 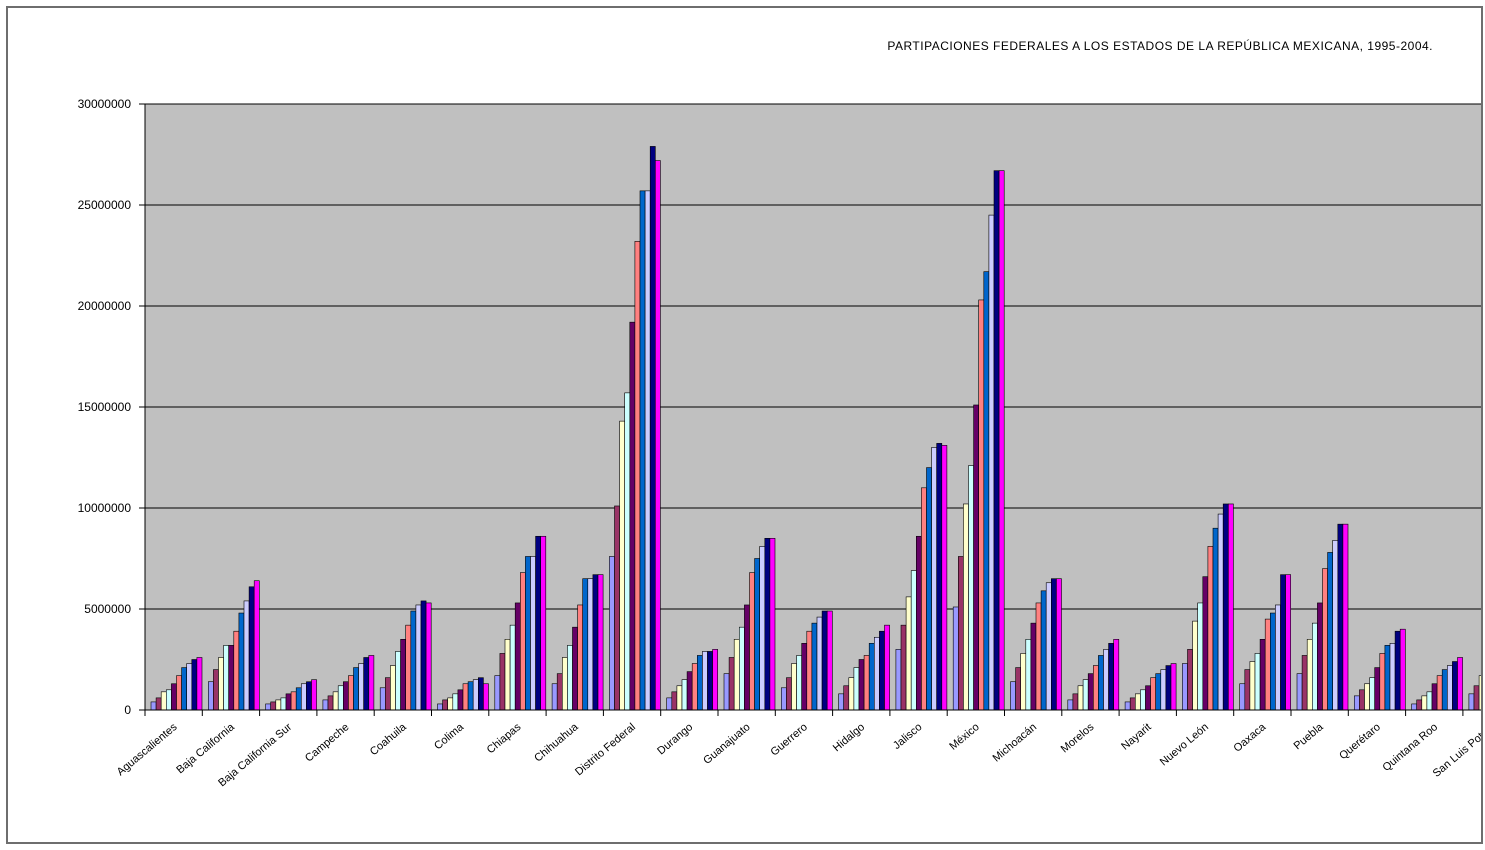 What do you see at coordinates (205, 749) in the screenshot?
I see `x-tick-label: Baja California` at bounding box center [205, 749].